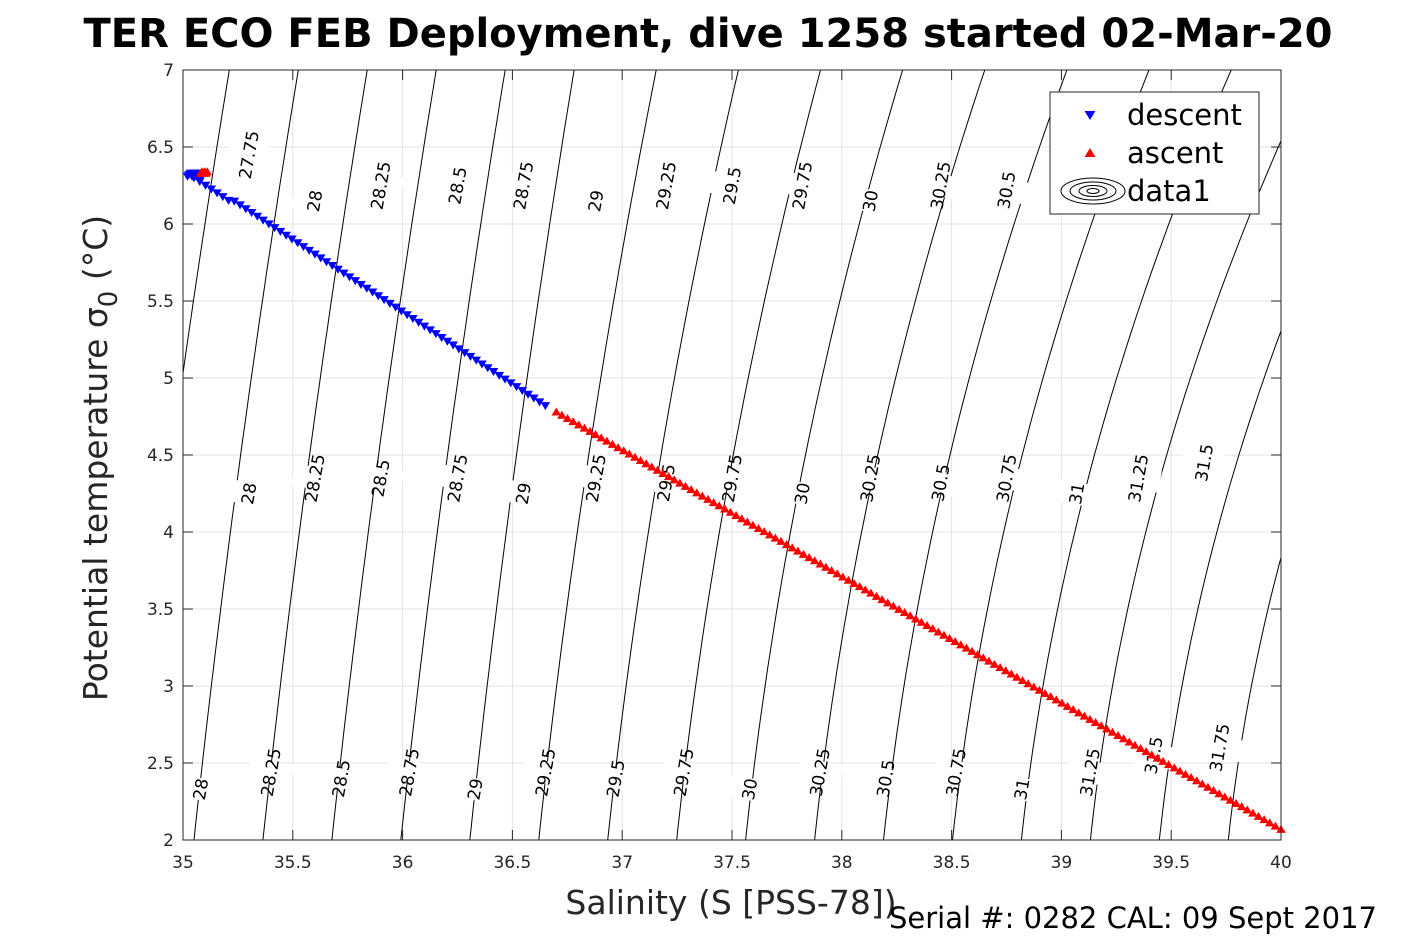  I want to click on legend-ascent-marker, so click(1090, 153).